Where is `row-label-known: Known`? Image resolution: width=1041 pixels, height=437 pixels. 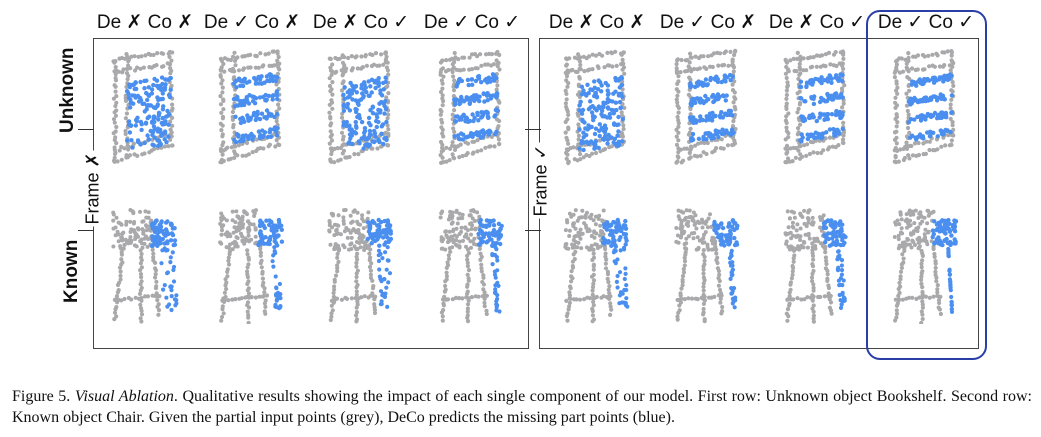 row-label-known: Known is located at coordinates (71, 271).